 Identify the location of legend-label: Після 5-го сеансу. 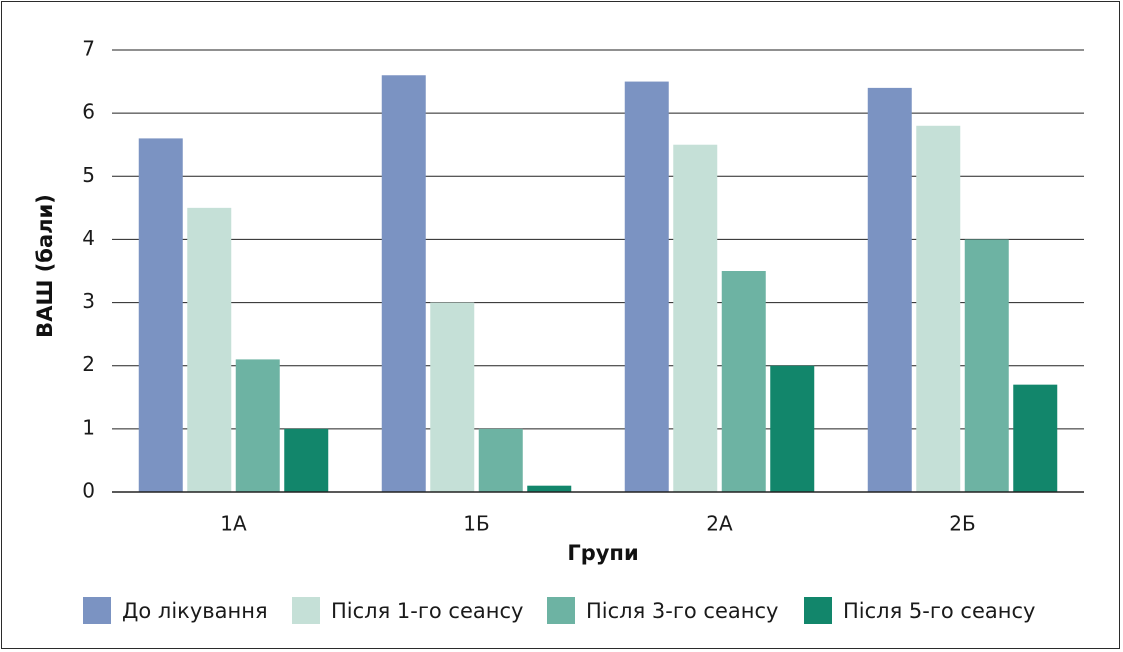
(939, 611).